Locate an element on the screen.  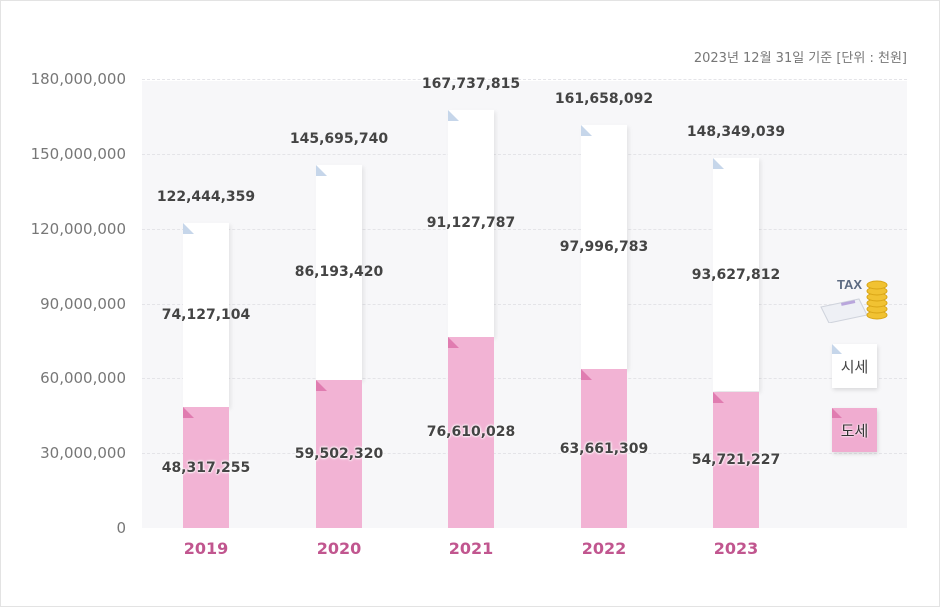
bar-province-2019 is located at coordinates (206, 467).